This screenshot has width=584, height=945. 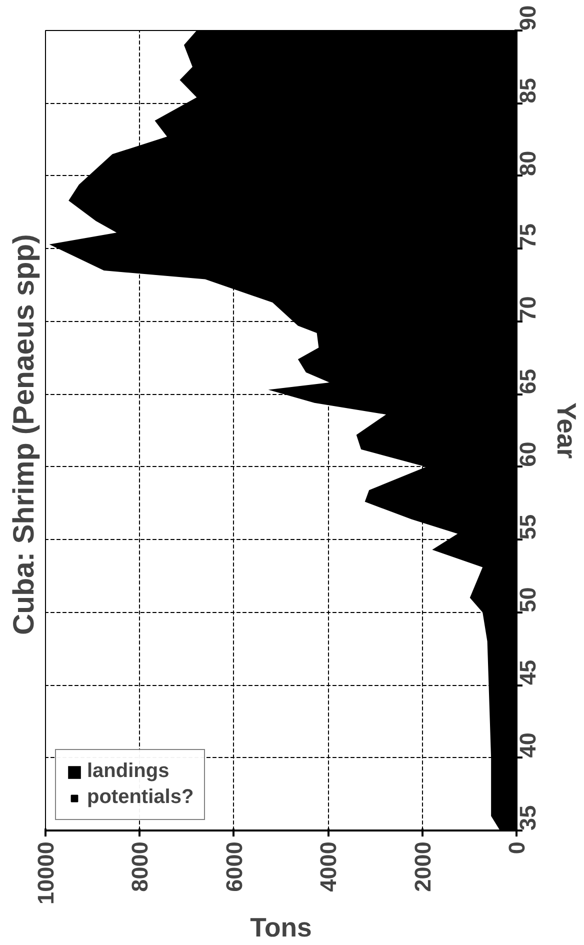 What do you see at coordinates (422, 866) in the screenshot?
I see `x-tick-label: 2000` at bounding box center [422, 866].